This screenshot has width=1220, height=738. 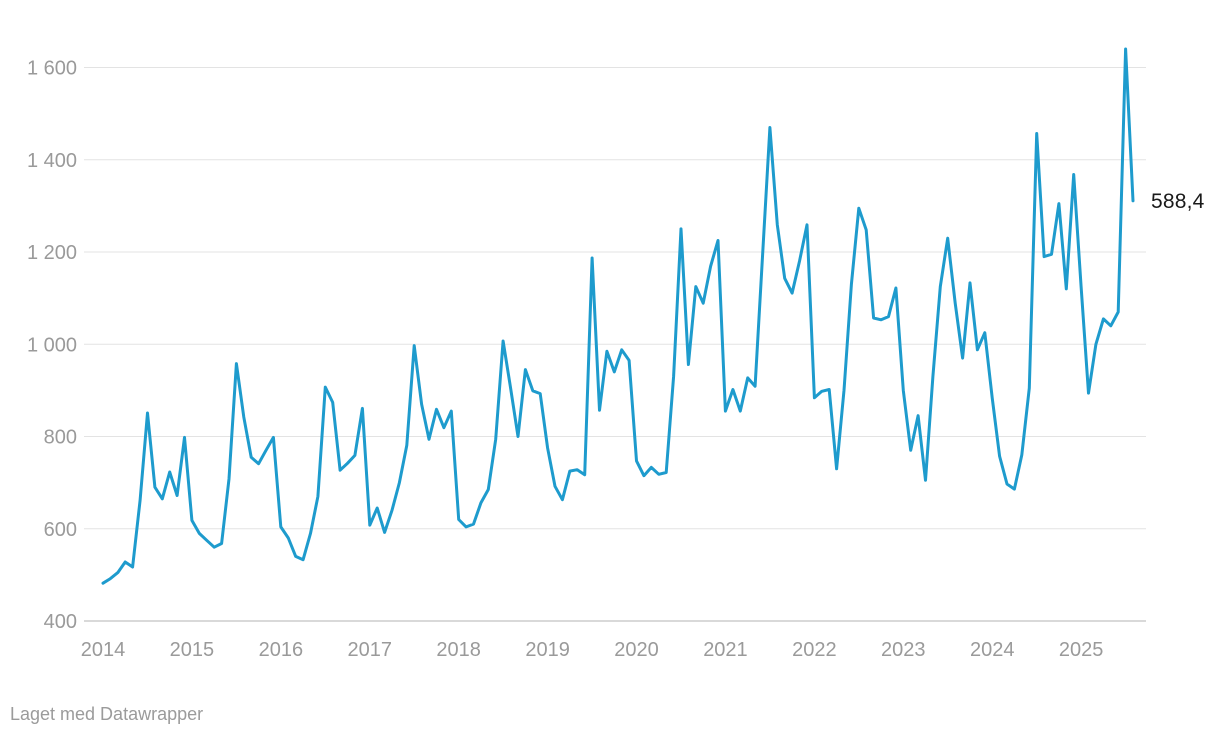 What do you see at coordinates (60, 530) in the screenshot?
I see `y-axis-tick-label: 600` at bounding box center [60, 530].